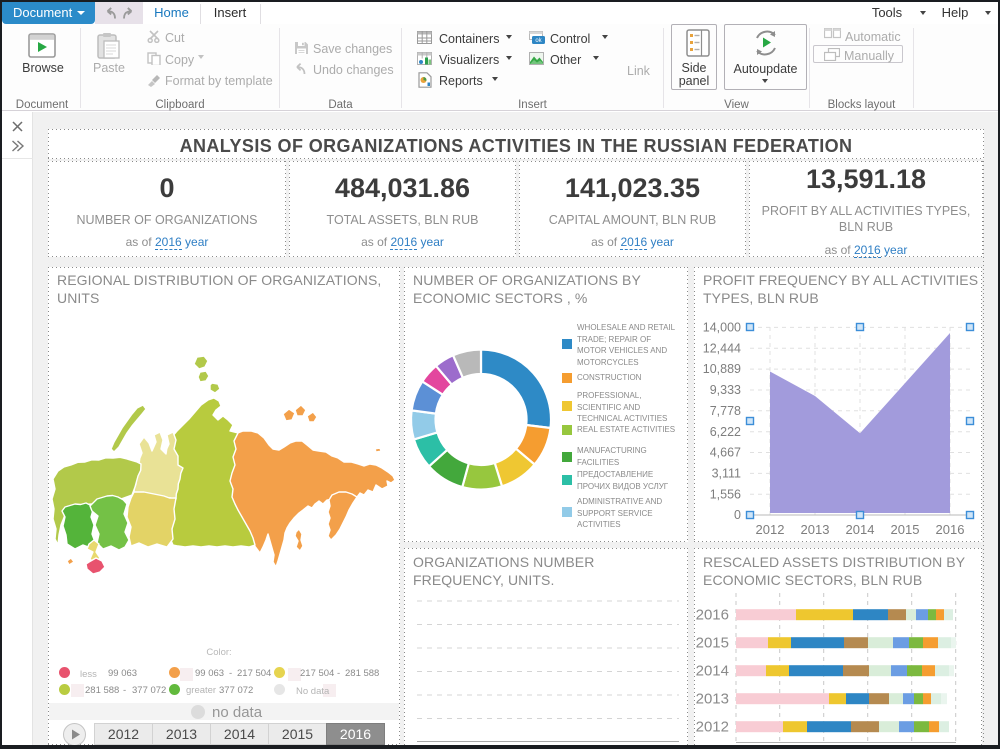  Describe the element at coordinates (726, 474) in the screenshot. I see `svg-text: 3,111` at that location.